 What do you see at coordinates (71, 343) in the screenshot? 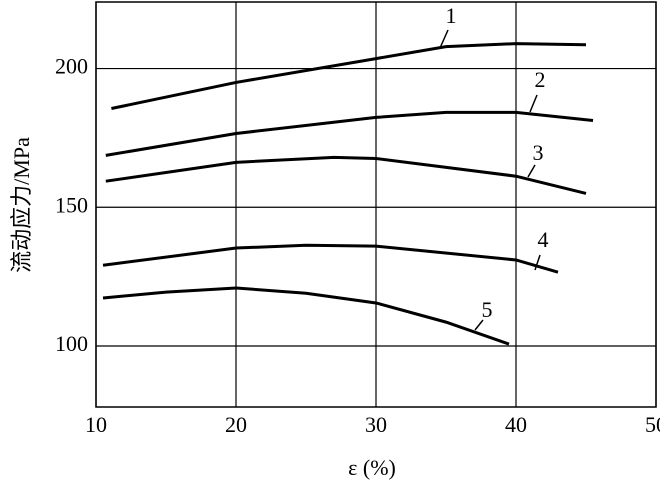
I see `y-tick-label: 100` at bounding box center [71, 343].